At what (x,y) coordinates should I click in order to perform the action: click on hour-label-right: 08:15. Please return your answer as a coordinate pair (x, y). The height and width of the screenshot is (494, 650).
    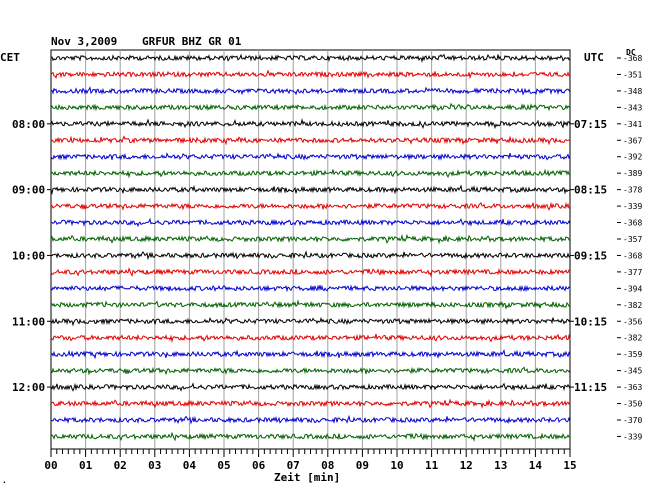
    Looking at the image, I should click on (590, 190).